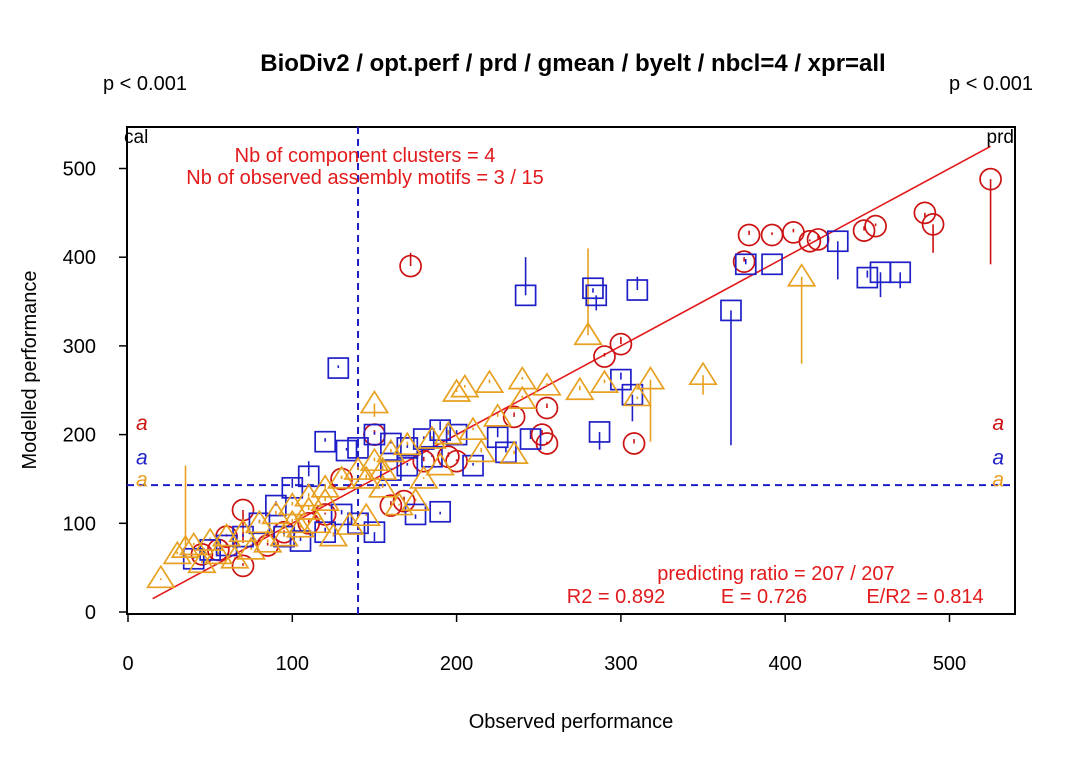 This screenshot has width=1080, height=771. I want to click on x-tick-label: 0, so click(127, 664).